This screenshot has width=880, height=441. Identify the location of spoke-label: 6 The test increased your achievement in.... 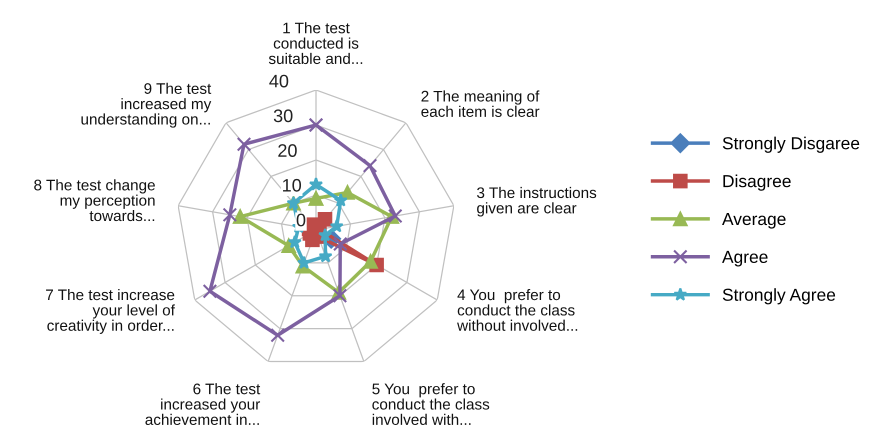
(202, 404).